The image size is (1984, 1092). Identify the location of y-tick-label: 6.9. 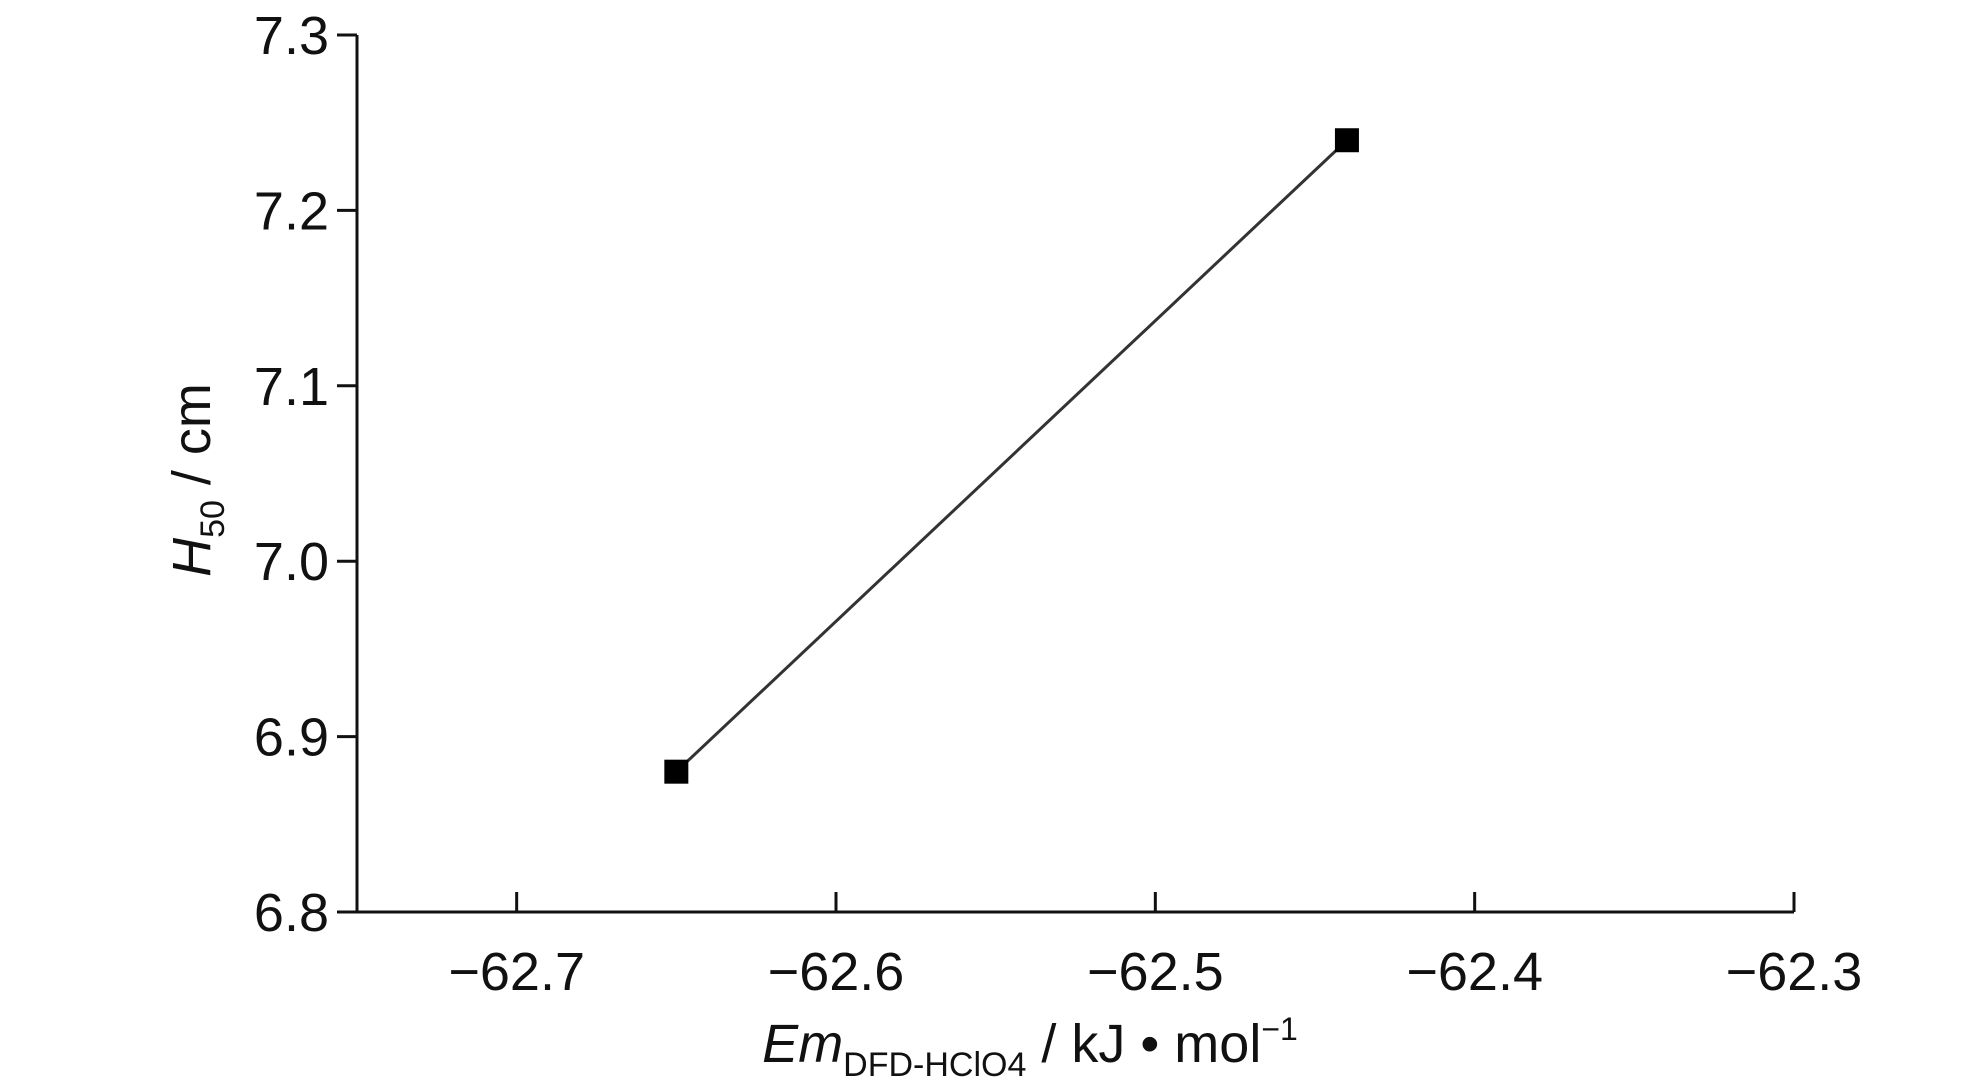
(291, 738).